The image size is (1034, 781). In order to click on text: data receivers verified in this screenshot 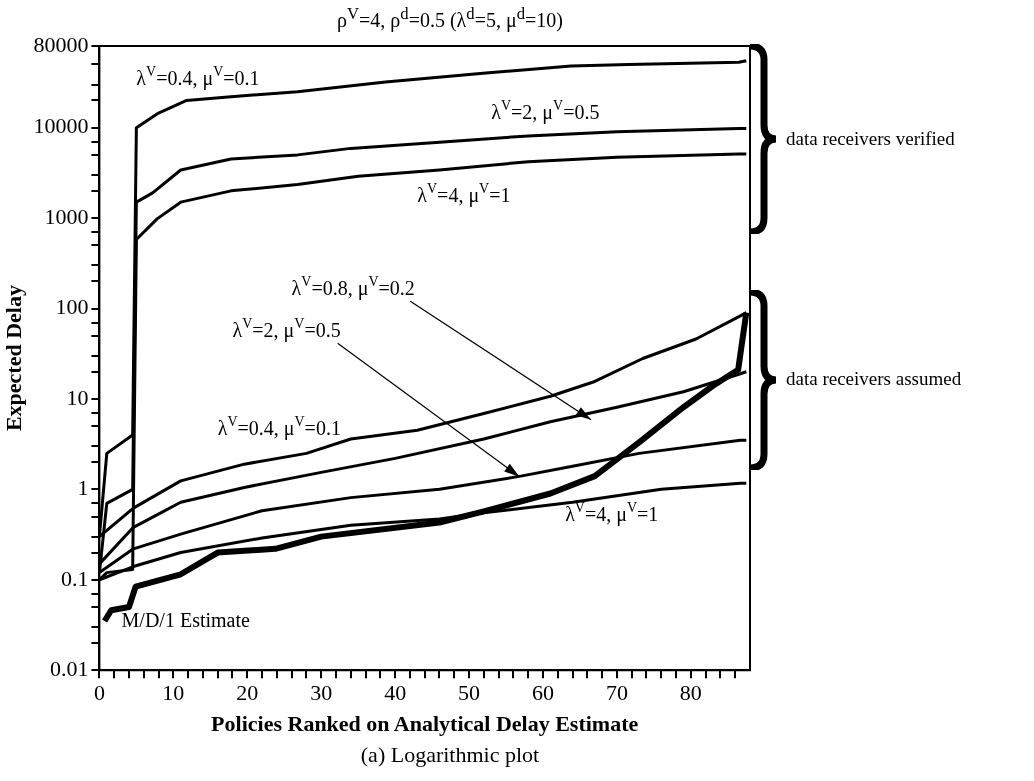, I will do `click(870, 139)`.